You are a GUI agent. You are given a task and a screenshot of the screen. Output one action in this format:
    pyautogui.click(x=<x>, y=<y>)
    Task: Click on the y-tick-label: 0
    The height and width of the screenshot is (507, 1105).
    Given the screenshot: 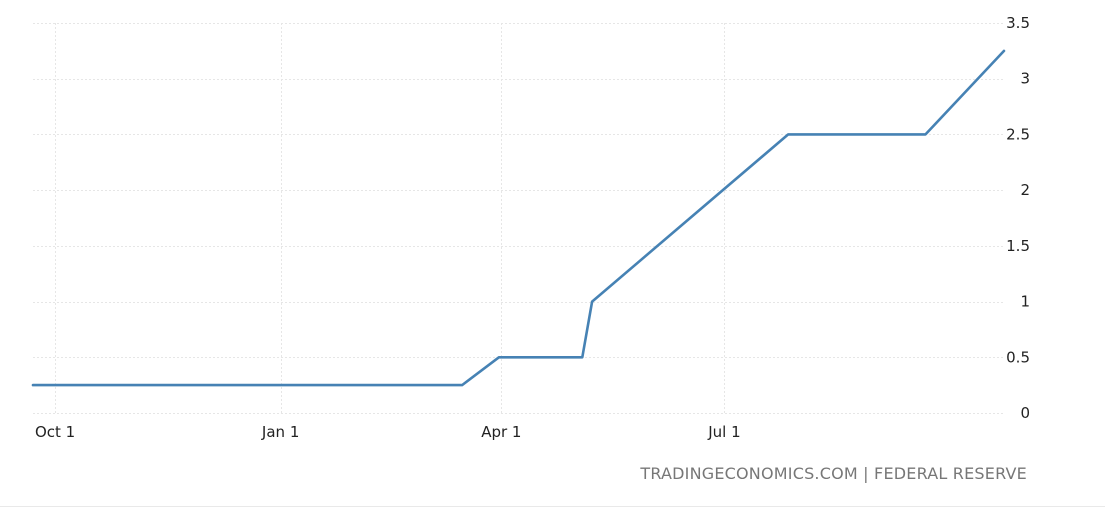 What is the action you would take?
    pyautogui.click(x=1025, y=413)
    